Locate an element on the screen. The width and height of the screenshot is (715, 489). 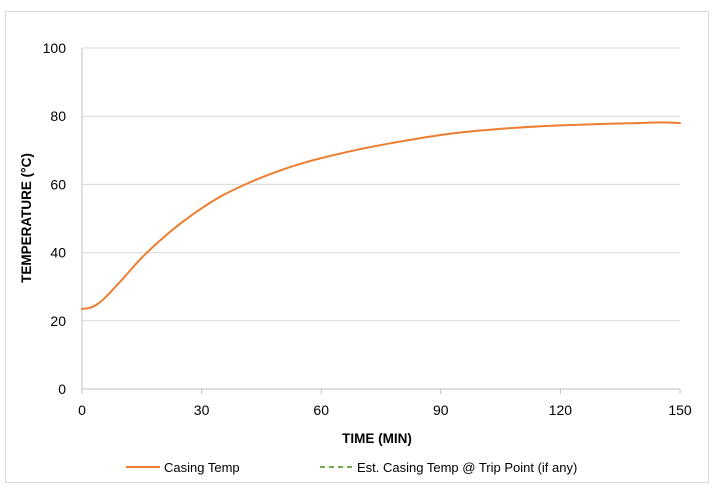
x-tick-label-0: 0 is located at coordinates (82, 410).